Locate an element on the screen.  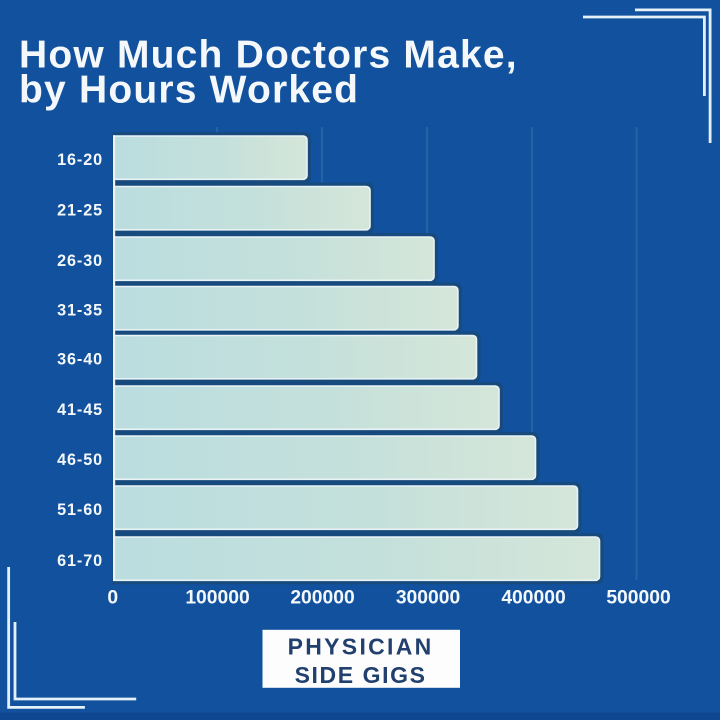
svg-text: 100000 is located at coordinates (217, 598).